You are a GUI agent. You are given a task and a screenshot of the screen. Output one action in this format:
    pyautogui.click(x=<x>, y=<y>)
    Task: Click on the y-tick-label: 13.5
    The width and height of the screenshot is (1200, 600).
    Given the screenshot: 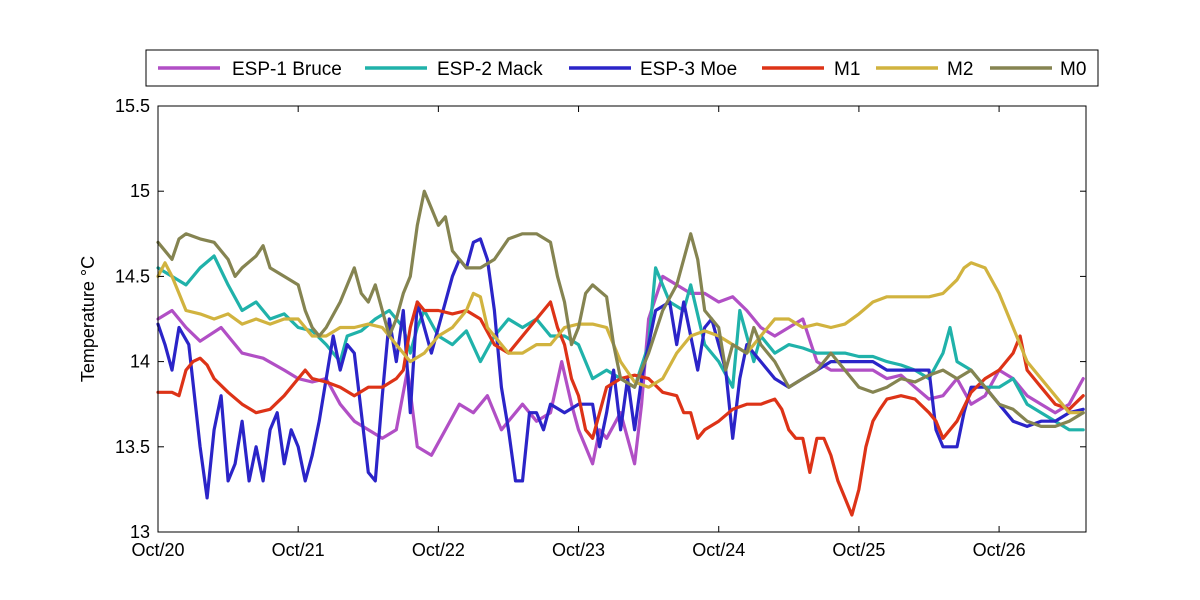 What is the action you would take?
    pyautogui.click(x=132, y=447)
    